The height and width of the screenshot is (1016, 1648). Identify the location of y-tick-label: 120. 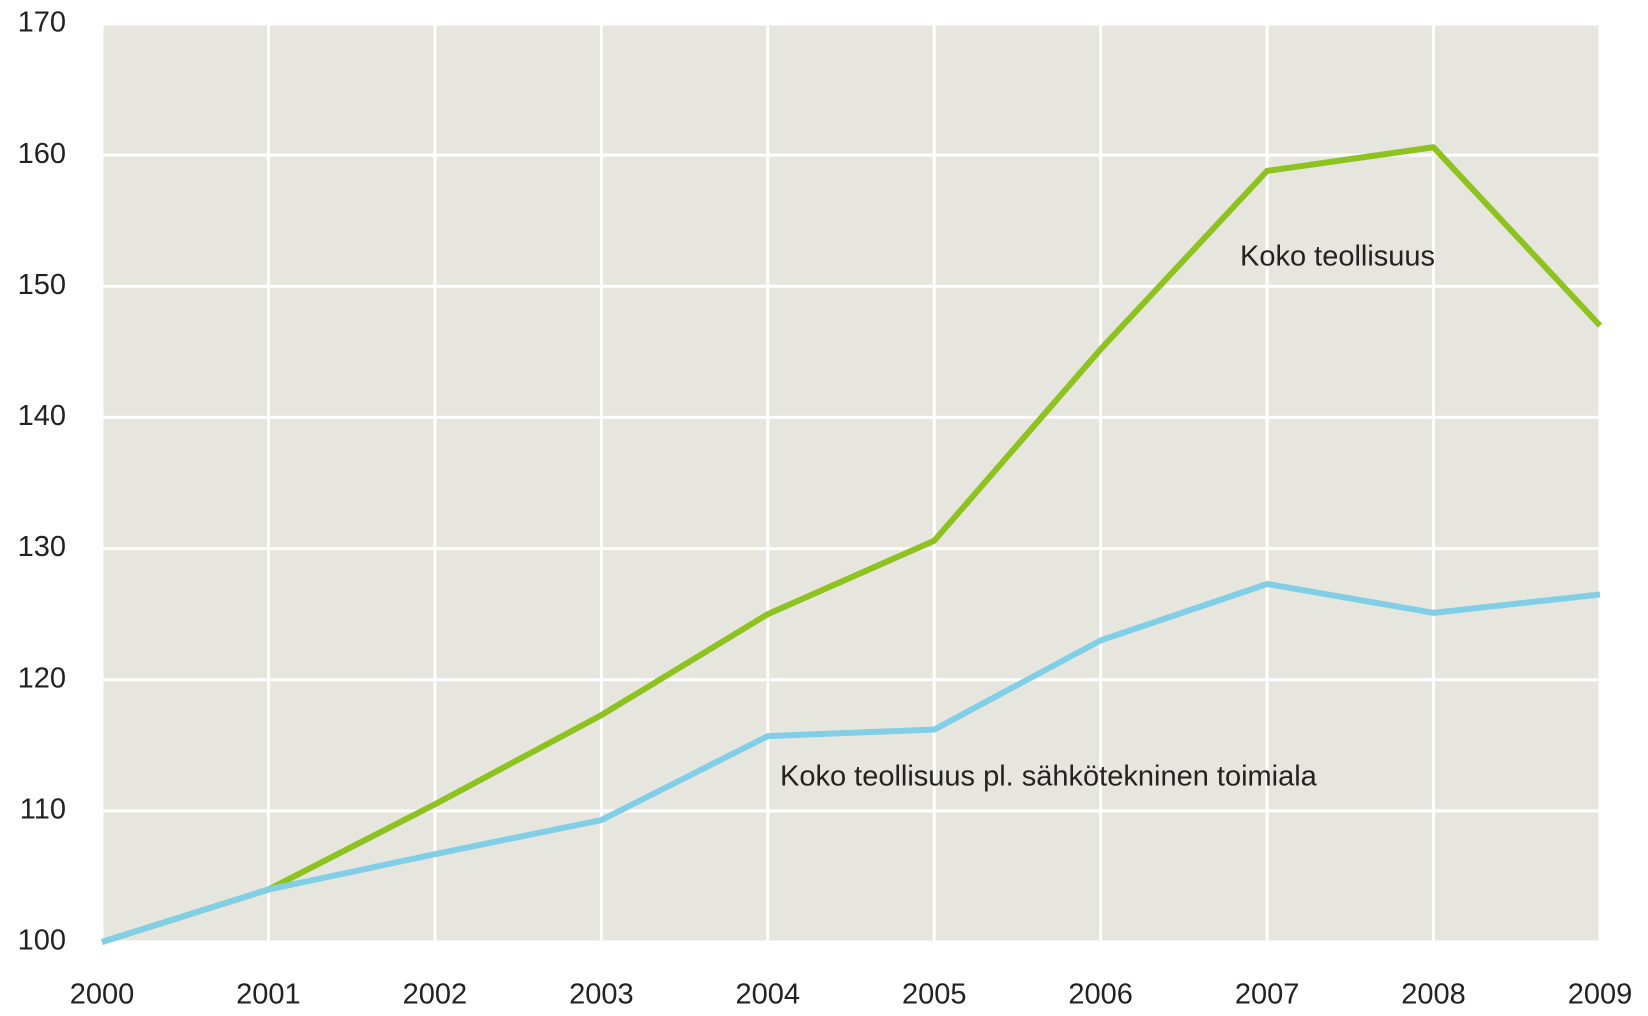
(42, 678).